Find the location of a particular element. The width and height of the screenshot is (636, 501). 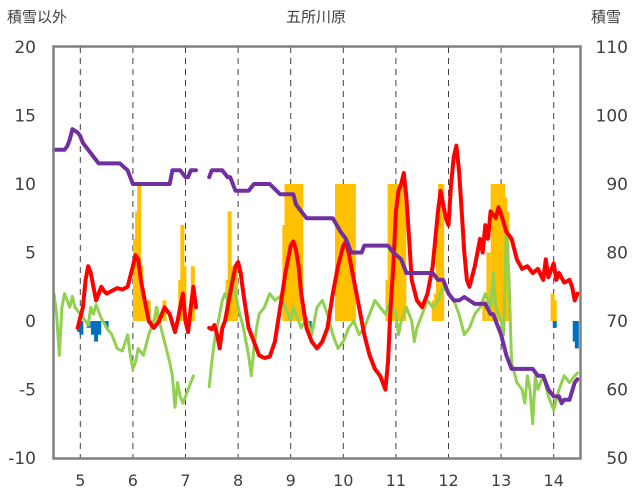

left-y-tick-5: 5 is located at coordinates (30, 254).